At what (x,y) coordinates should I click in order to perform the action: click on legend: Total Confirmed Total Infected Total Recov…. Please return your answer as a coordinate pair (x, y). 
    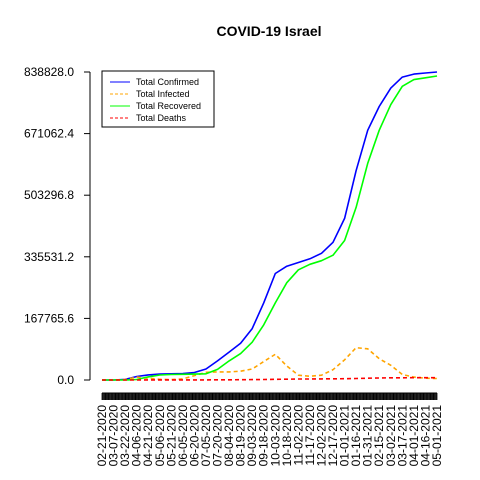
    Looking at the image, I should click on (158, 99).